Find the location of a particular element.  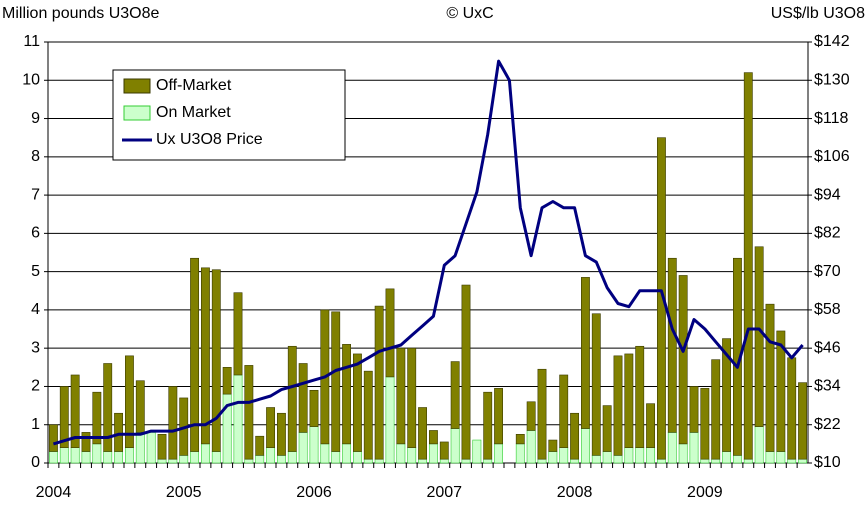

legend-label: Ux U3O8 Price is located at coordinates (209, 139).